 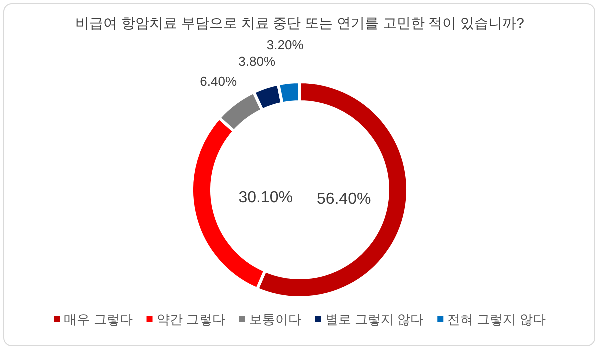 I want to click on data-label: 3.20%, so click(x=285, y=45).